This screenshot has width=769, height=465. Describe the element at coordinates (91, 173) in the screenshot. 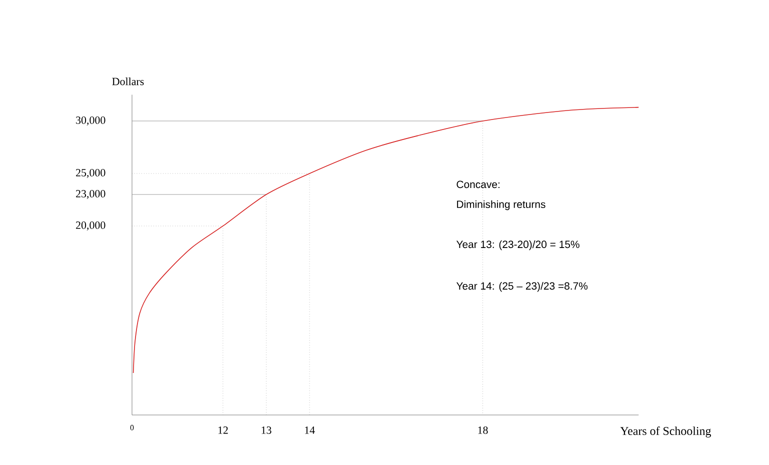

I see `y-tick-label: 25,000` at that location.